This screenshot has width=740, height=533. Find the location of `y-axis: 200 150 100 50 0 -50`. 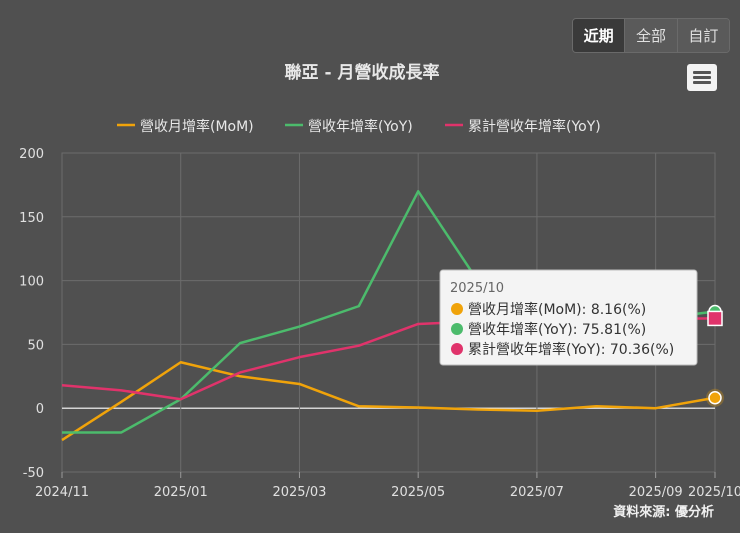

y-axis: 200 150 100 50 0 -50 is located at coordinates (31, 314).